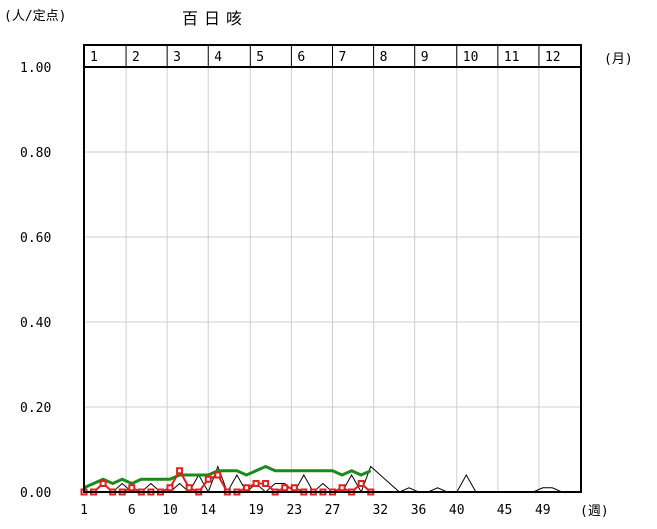 The width and height of the screenshot is (657, 529). I want to click on y-tick-label: 0.40, so click(35, 323).